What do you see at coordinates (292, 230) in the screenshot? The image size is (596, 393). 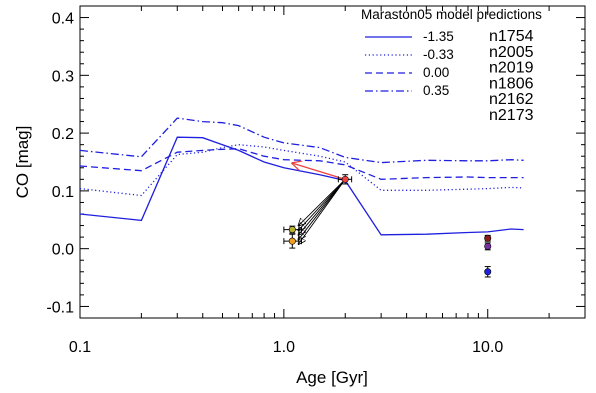 I see `data-point-n1806` at bounding box center [292, 230].